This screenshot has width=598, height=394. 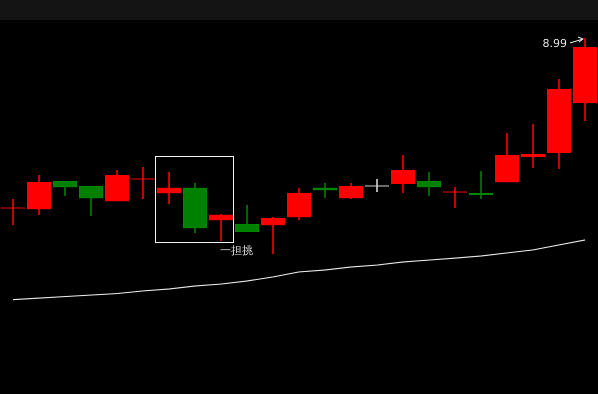 I want to click on annotation: 8.99, so click(x=554, y=43).